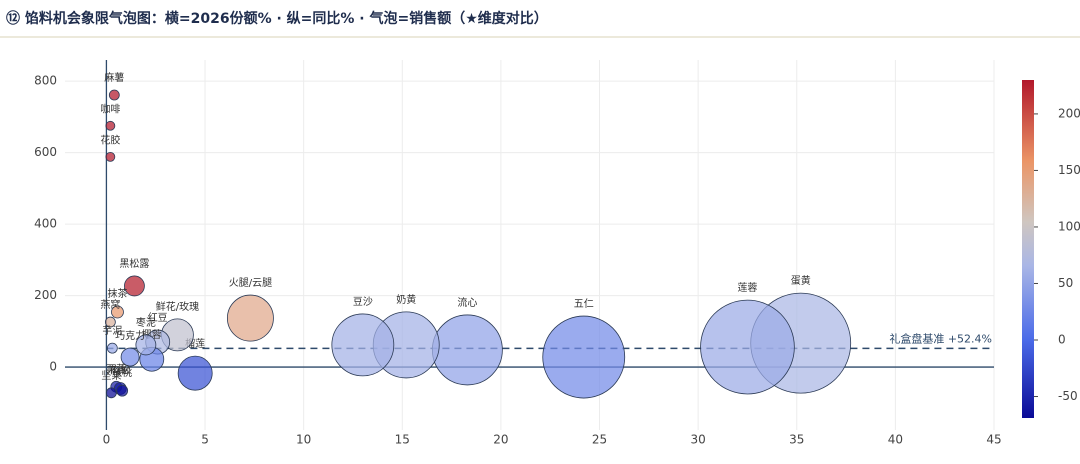  I want to click on bubble-label: 燕窝, so click(110, 304).